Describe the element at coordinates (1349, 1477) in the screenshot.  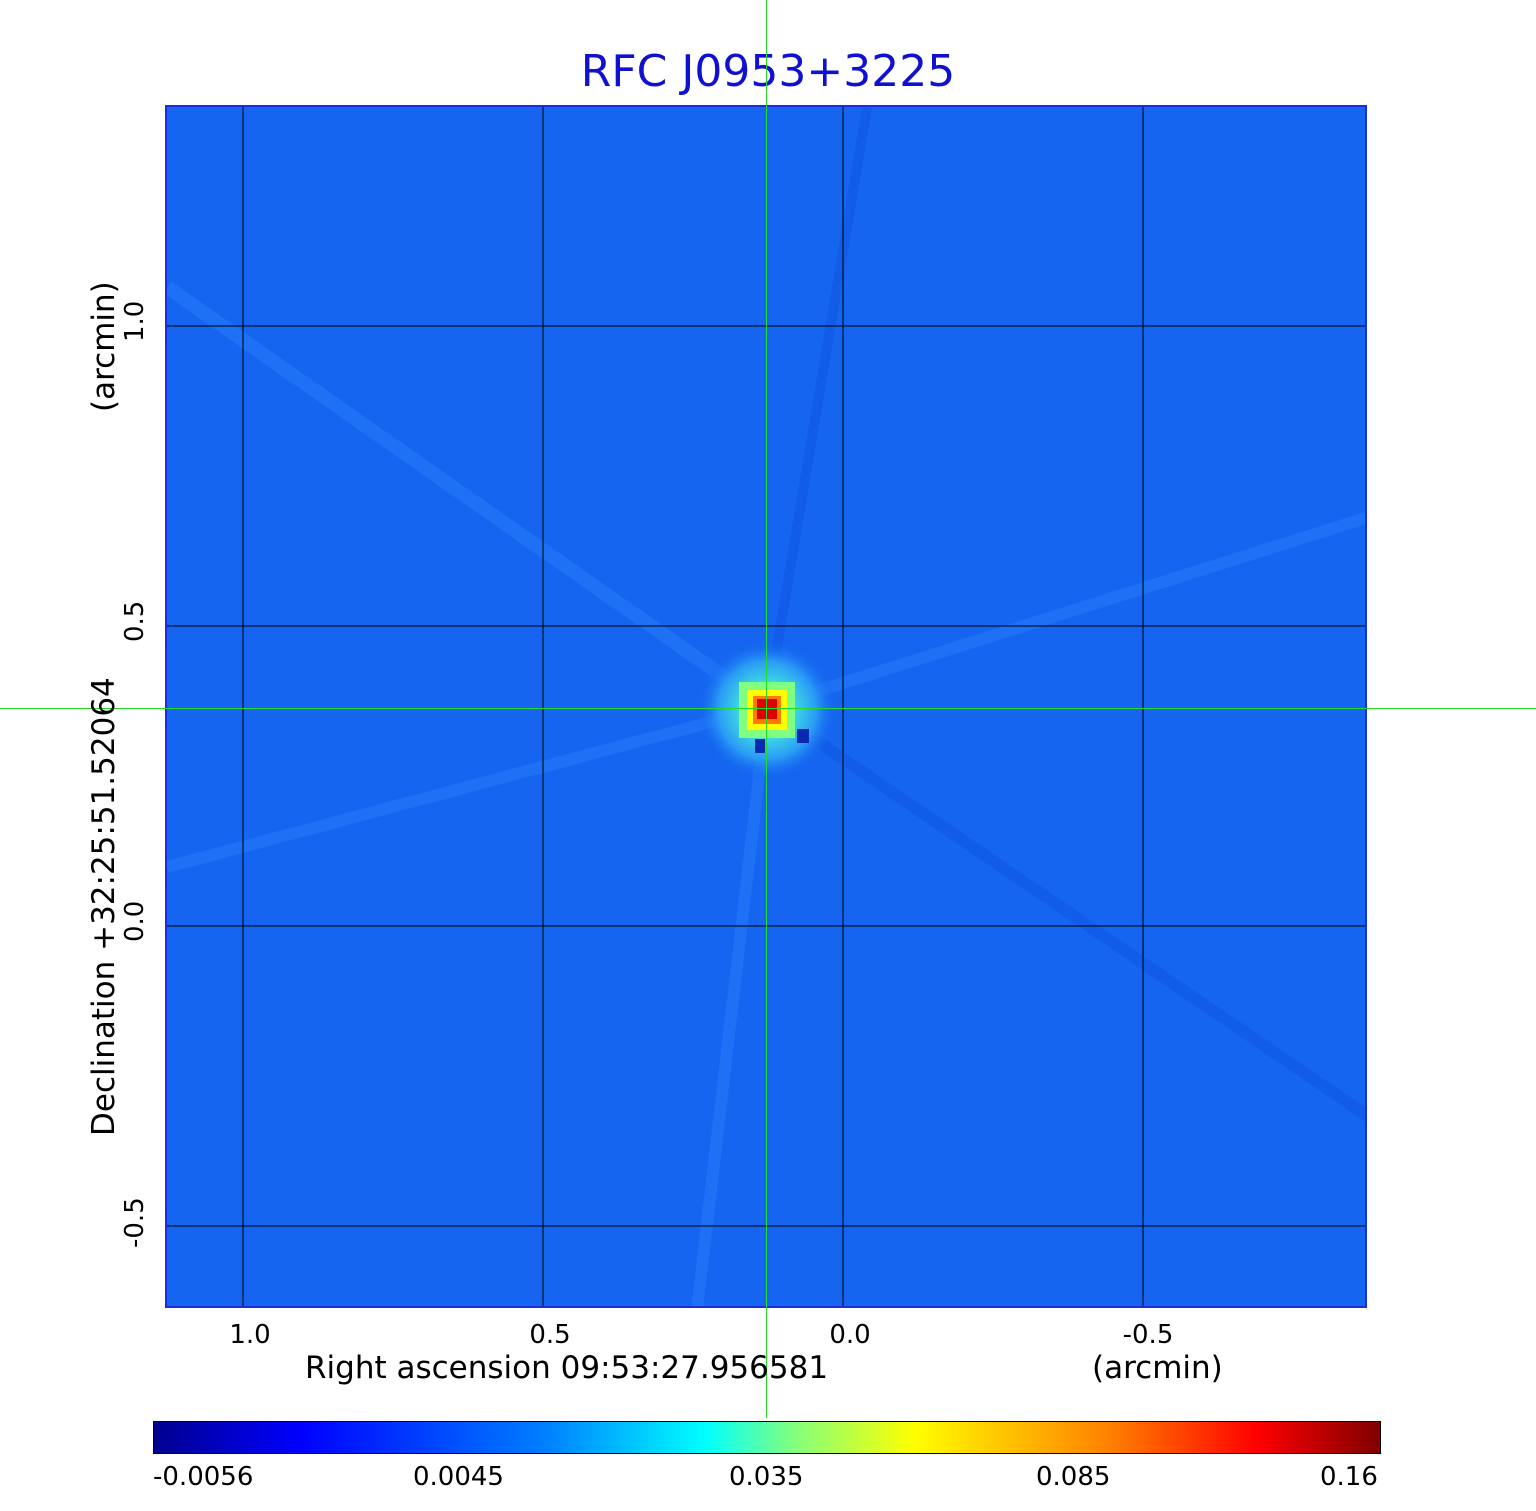
I see `colorbar-tick-label: 0.16` at that location.